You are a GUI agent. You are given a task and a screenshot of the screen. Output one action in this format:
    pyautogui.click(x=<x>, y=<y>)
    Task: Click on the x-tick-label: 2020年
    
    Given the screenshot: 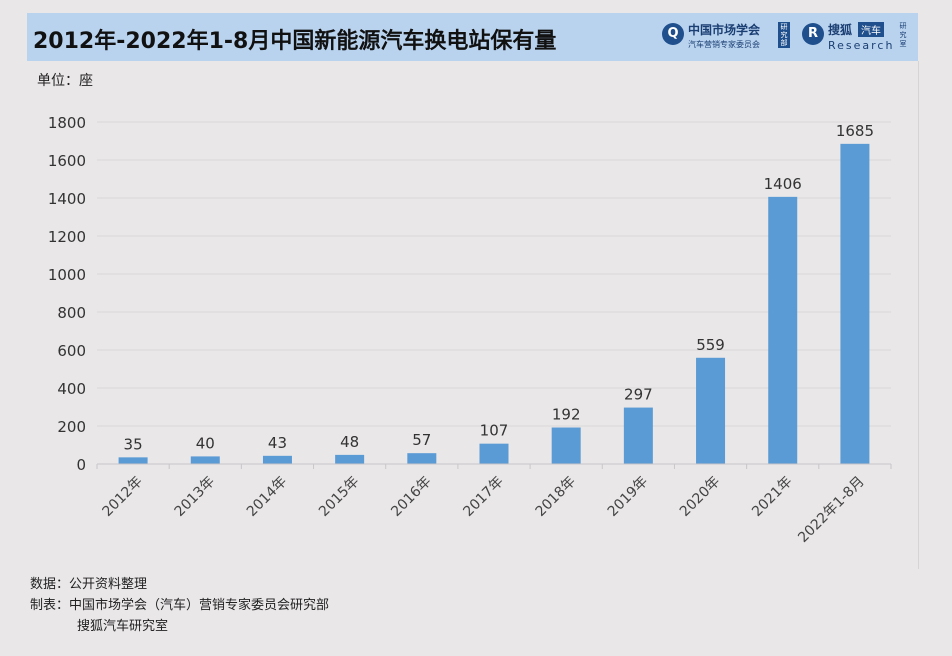 What is the action you would take?
    pyautogui.click(x=700, y=497)
    